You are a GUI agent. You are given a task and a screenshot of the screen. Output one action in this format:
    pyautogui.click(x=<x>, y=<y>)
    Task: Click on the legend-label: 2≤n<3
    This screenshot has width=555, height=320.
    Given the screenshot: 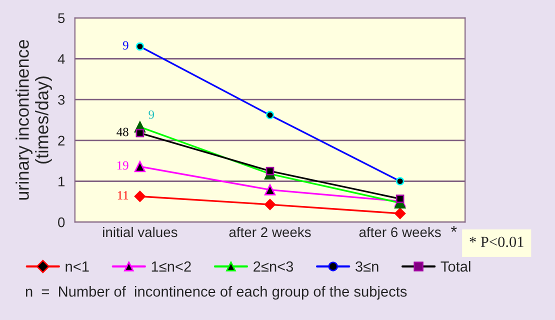 What is the action you would take?
    pyautogui.click(x=274, y=266)
    